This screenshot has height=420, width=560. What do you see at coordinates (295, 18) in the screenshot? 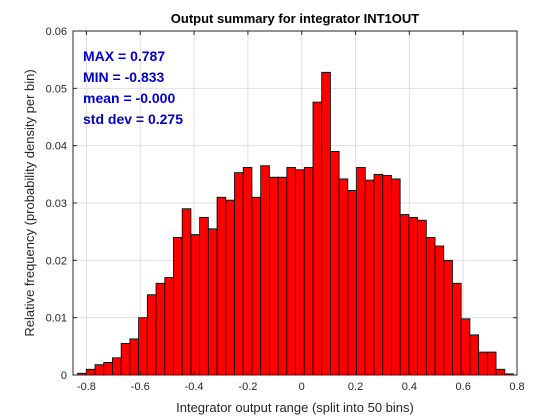
I see `chart-title: Output summary for integrator INT1OUT` at bounding box center [295, 18].